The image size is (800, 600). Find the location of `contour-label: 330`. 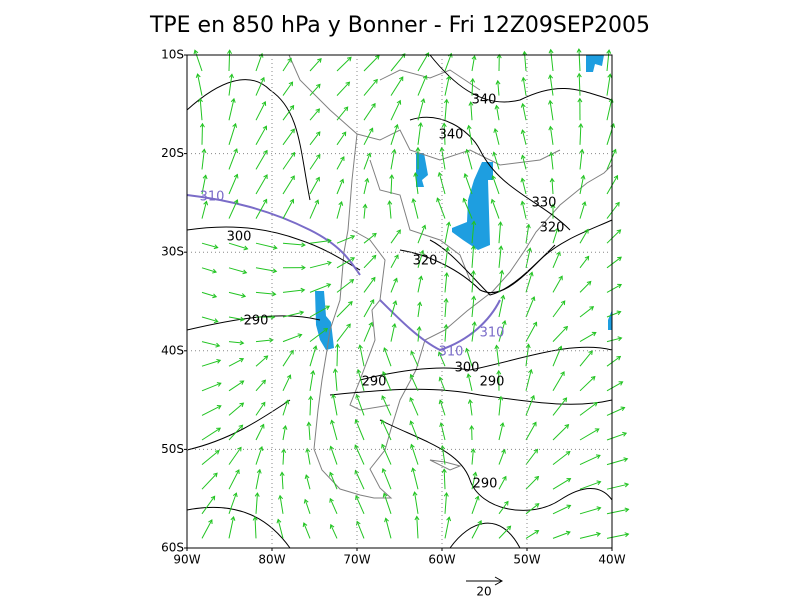

contour-label: 330 is located at coordinates (544, 203).